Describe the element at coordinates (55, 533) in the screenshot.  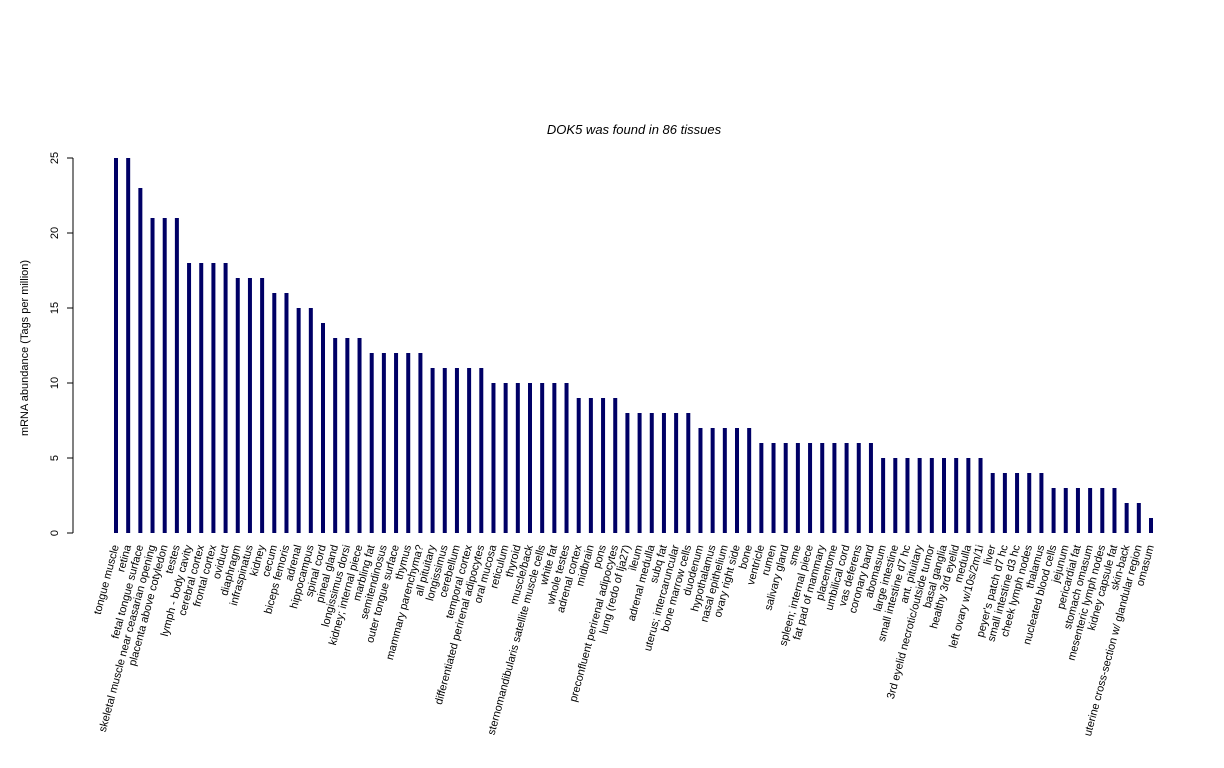
I see `y-tick-label: 0` at that location.